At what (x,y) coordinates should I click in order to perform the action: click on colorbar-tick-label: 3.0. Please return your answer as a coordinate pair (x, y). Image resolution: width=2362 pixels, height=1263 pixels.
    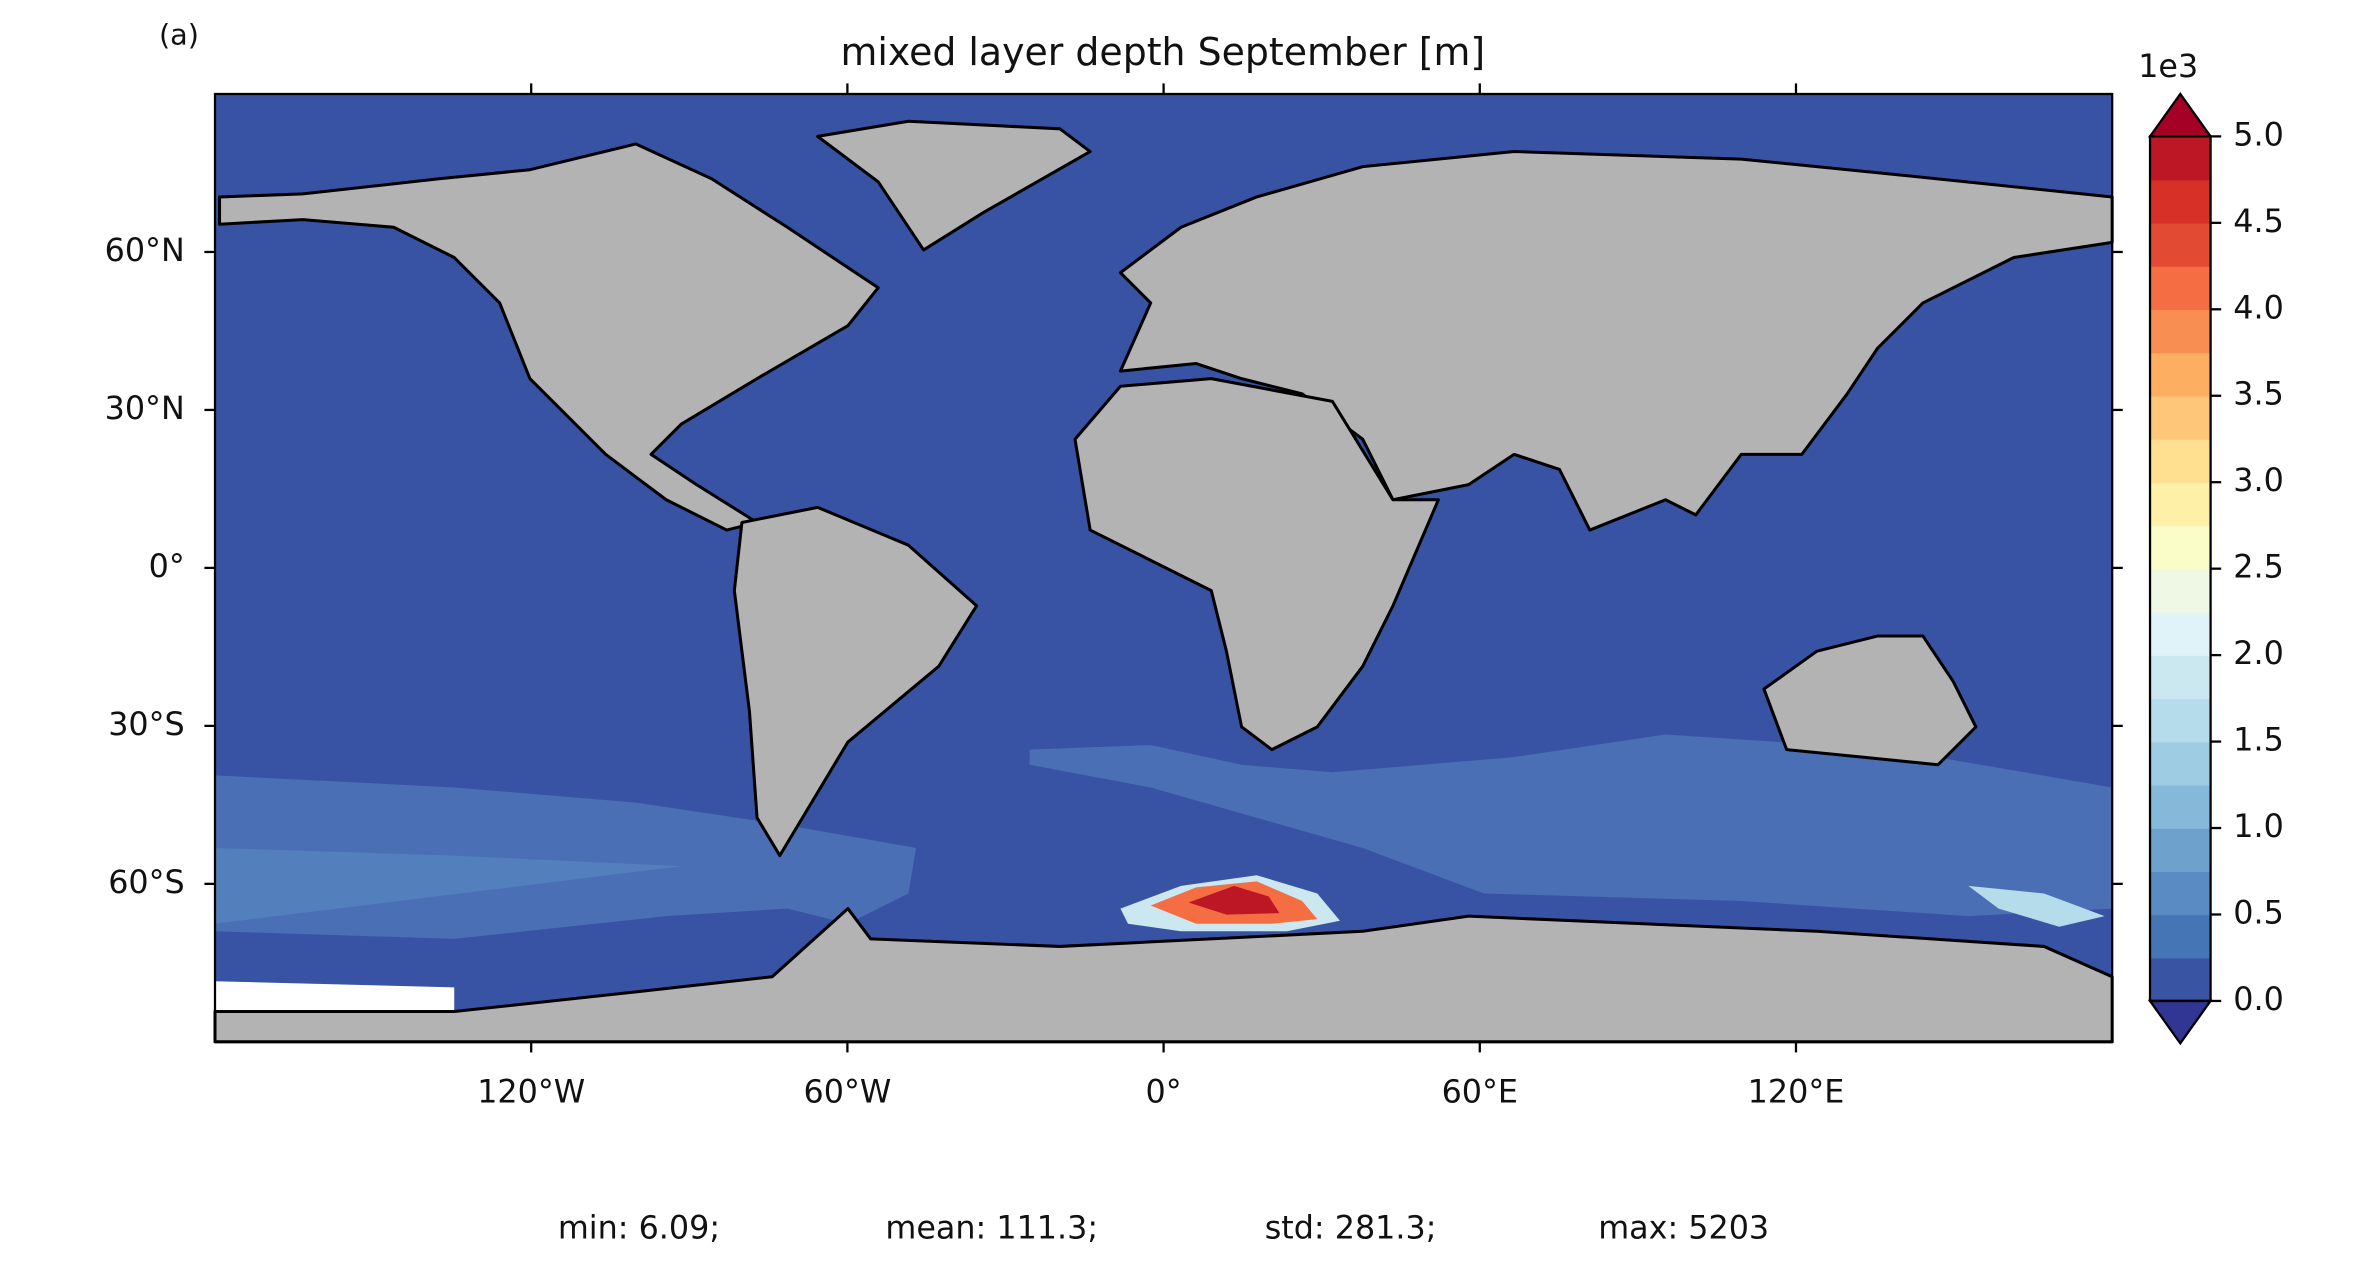
    Looking at the image, I should click on (2258, 480).